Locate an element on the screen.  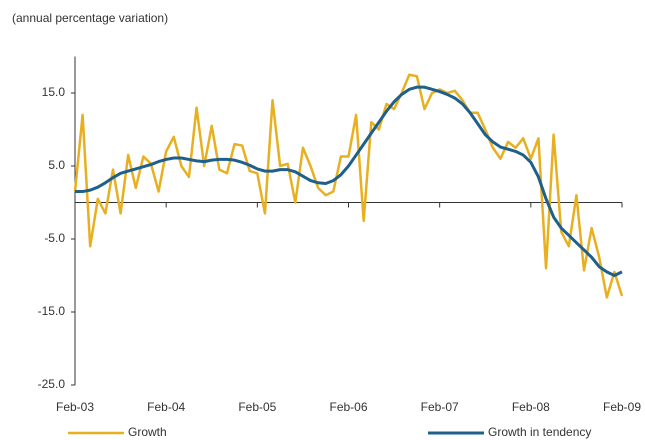
y-tick-label: -15.0 is located at coordinates (52, 311).